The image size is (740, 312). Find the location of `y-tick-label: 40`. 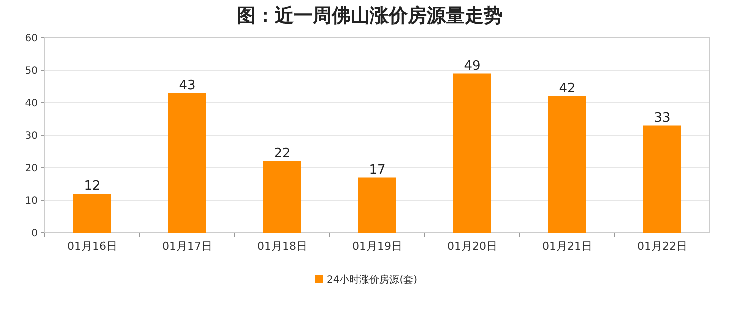

y-tick-label: 40 is located at coordinates (31, 104).